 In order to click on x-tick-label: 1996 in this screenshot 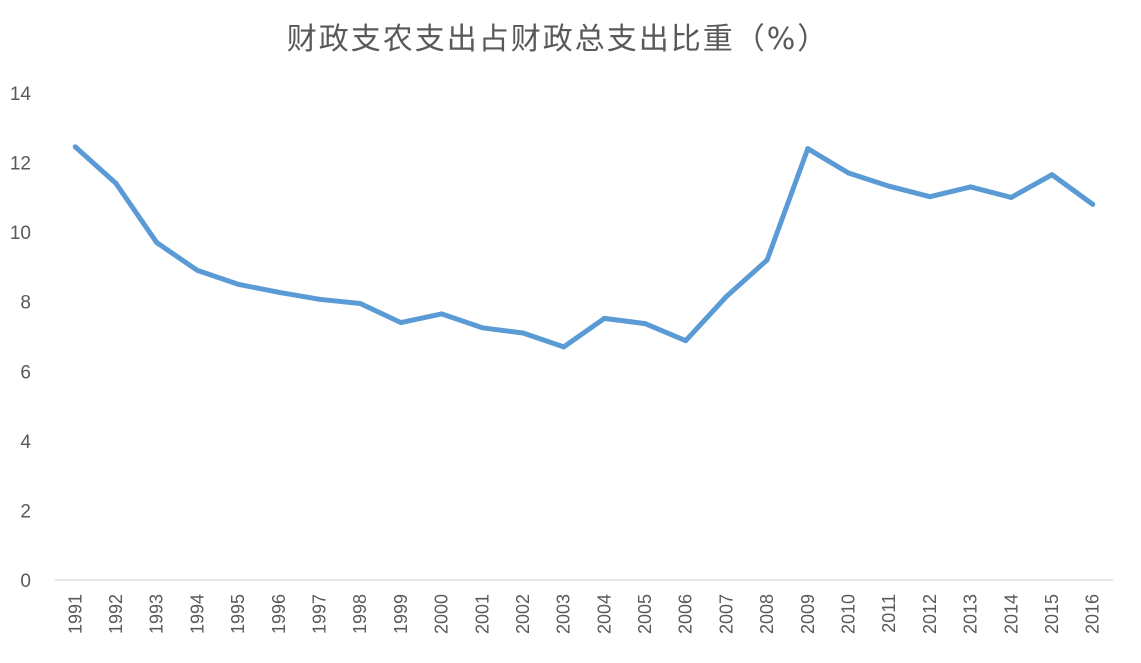, I will do `click(279, 614)`.